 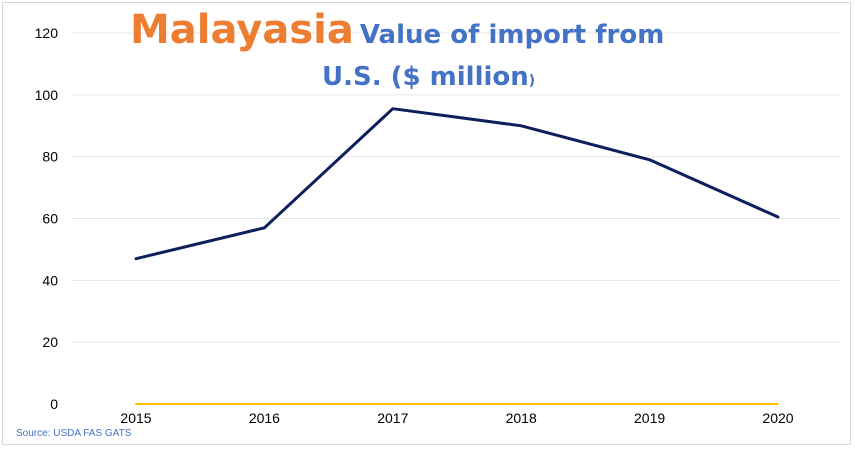 I want to click on x-tick-label: 2020, so click(x=777, y=418).